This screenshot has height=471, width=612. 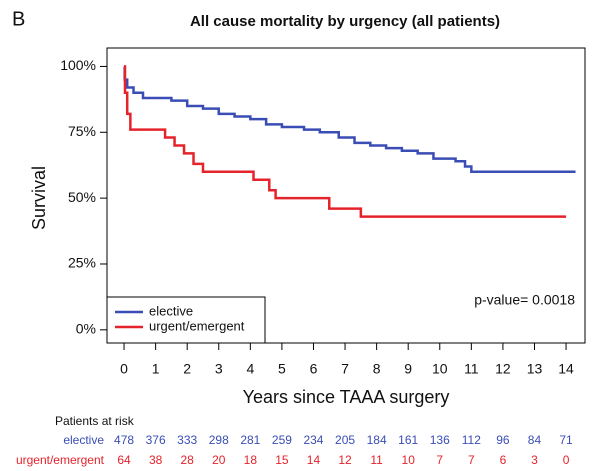 What do you see at coordinates (535, 440) in the screenshot?
I see `risk-count: 84` at bounding box center [535, 440].